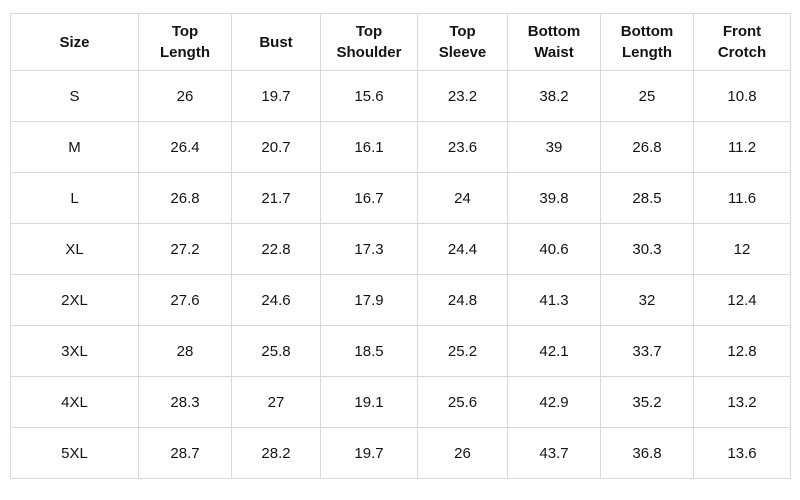 The width and height of the screenshot is (800, 500). What do you see at coordinates (462, 147) in the screenshot?
I see `measurement-cell: 23.6` at bounding box center [462, 147].